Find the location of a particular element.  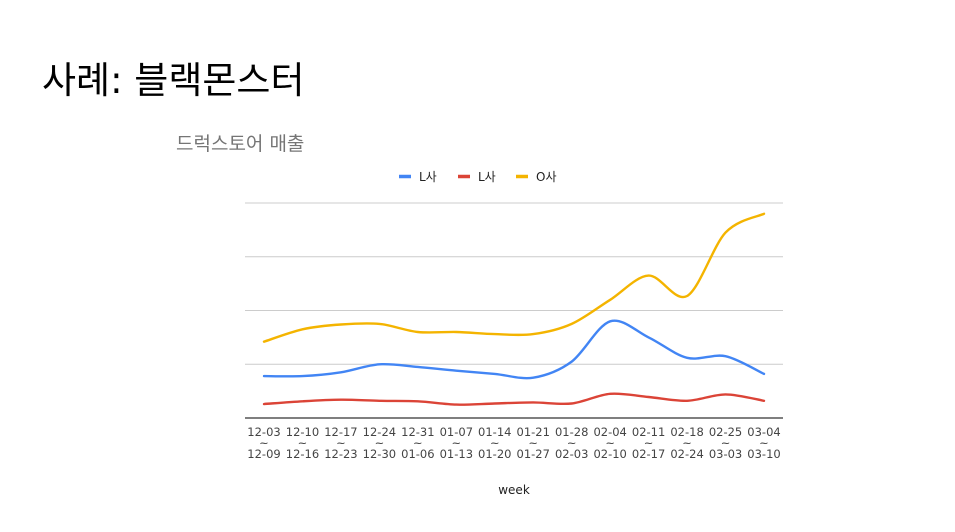

x-tick-label-3: 12-24 ~12-30 is located at coordinates (379, 443).